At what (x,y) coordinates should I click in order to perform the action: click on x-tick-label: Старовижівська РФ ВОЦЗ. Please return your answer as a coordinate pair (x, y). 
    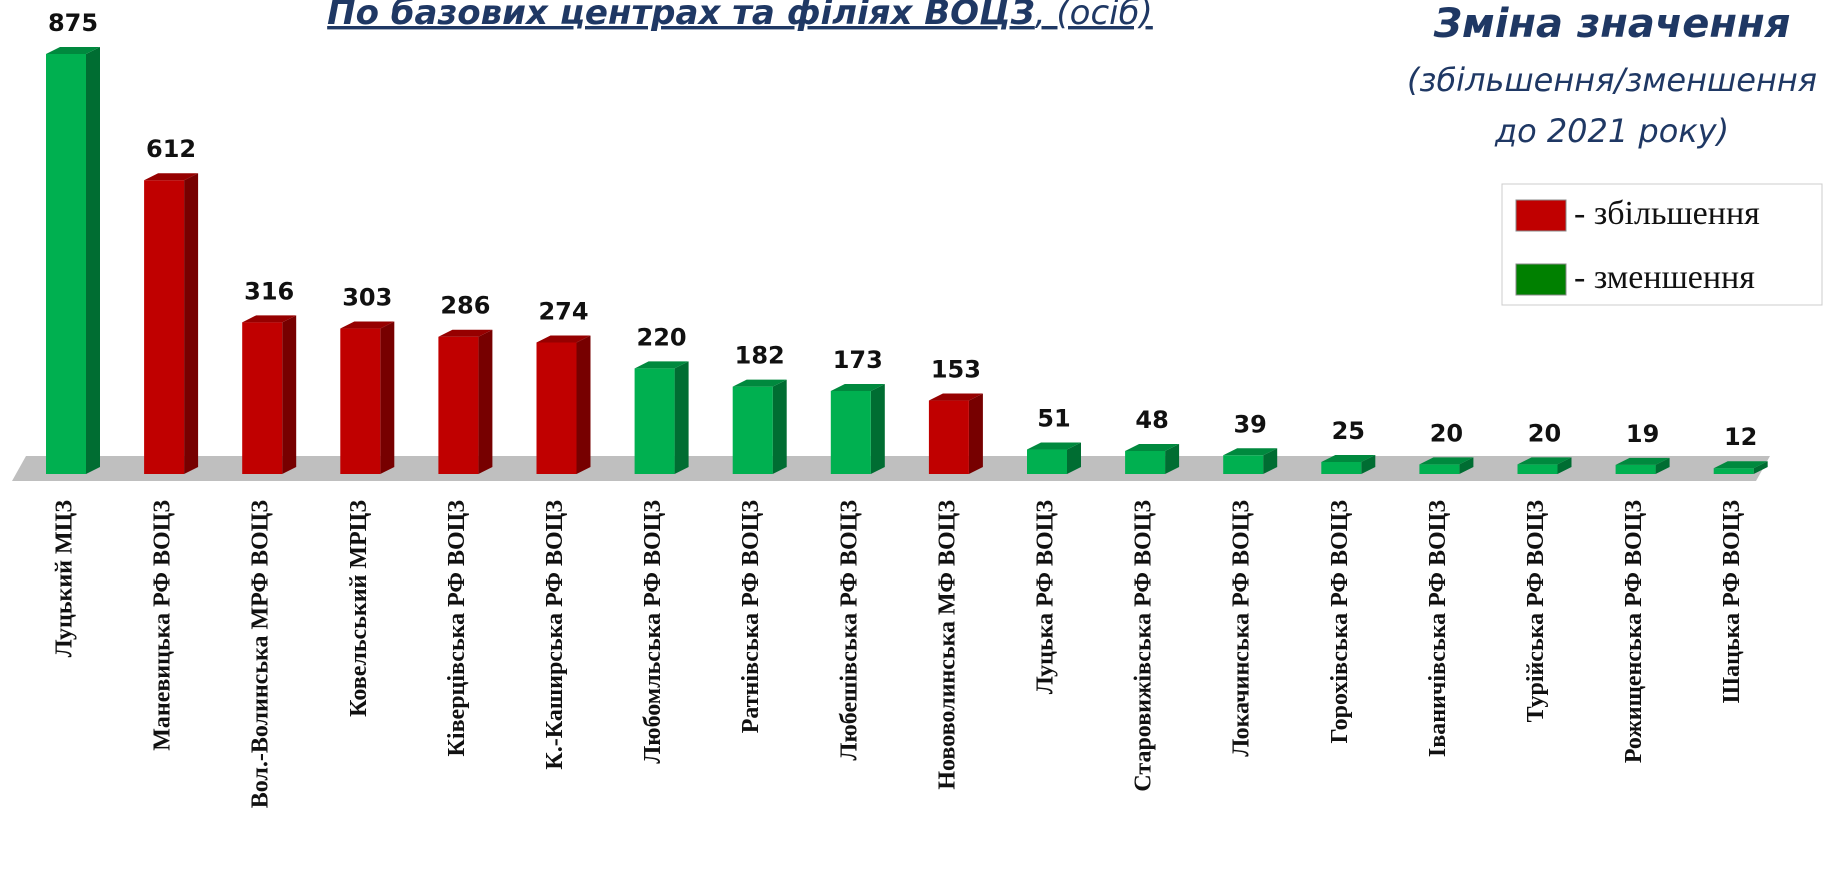
    Looking at the image, I should click on (1144, 646).